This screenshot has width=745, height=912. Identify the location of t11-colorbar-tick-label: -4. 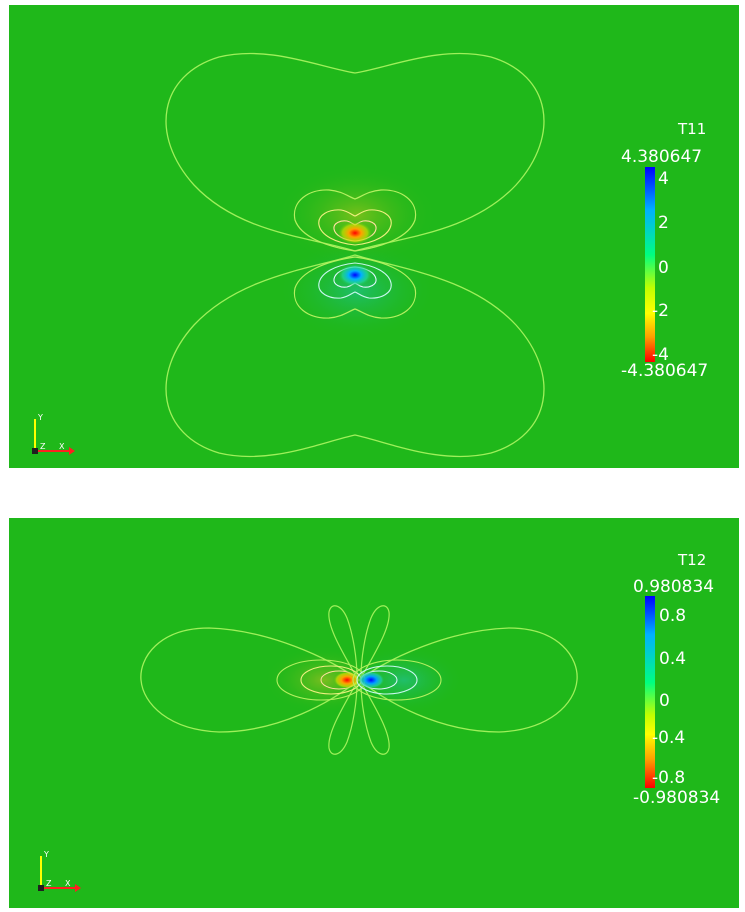
(660, 355).